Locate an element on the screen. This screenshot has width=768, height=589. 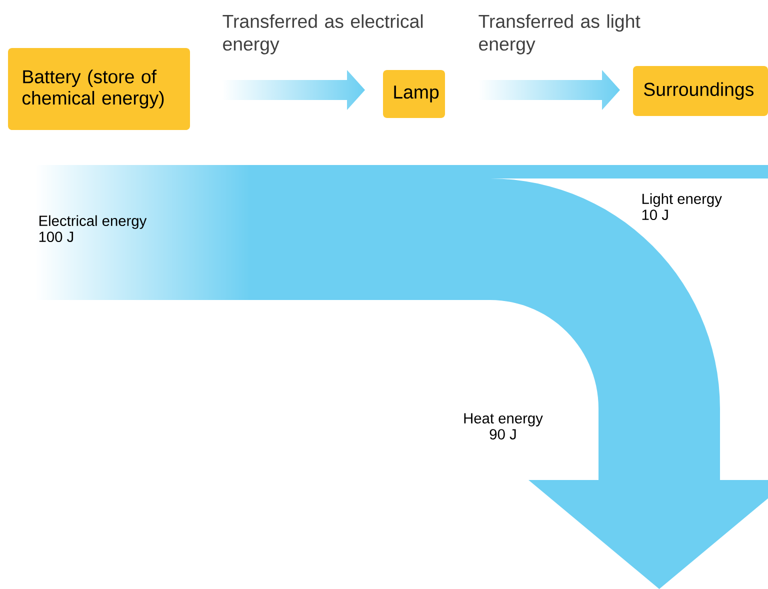
category-label: Heat energy is located at coordinates (503, 419).